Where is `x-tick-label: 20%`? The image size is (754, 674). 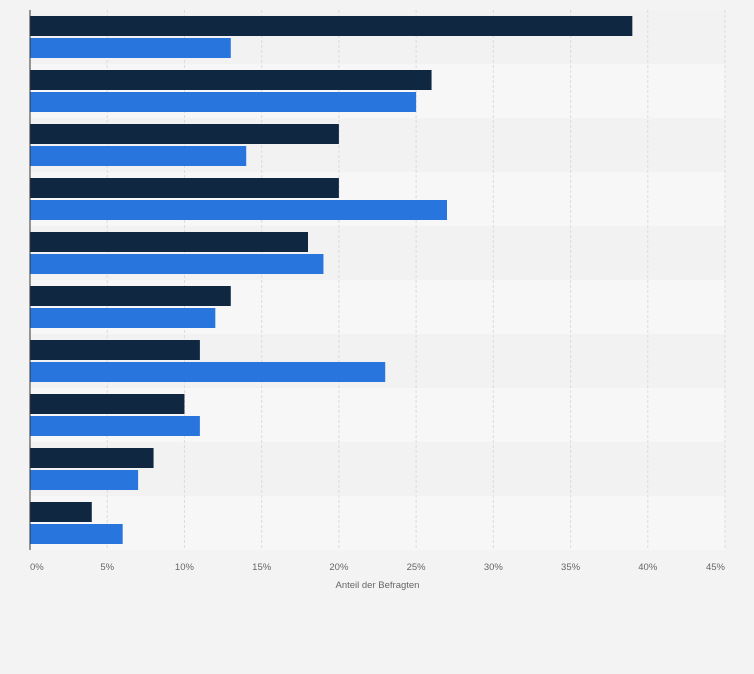
x-tick-label: 20% is located at coordinates (339, 567).